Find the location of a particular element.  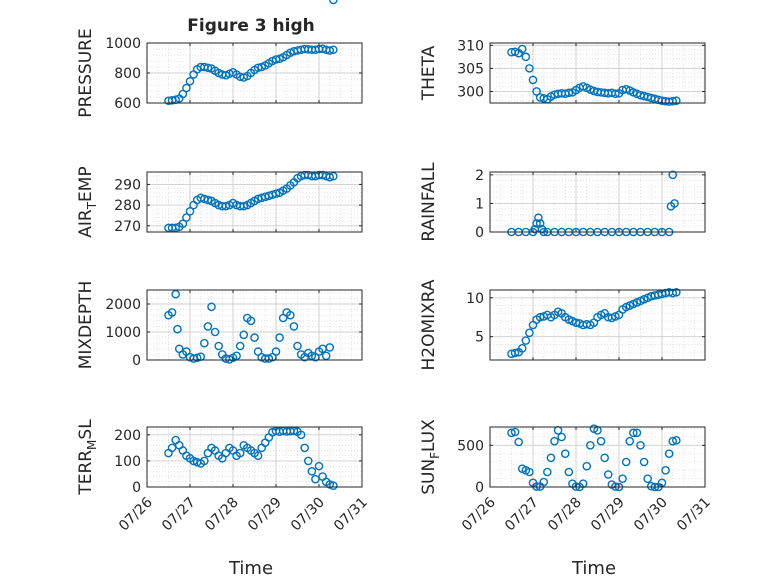

y-axis-label: RAINFALL is located at coordinates (429, 202).